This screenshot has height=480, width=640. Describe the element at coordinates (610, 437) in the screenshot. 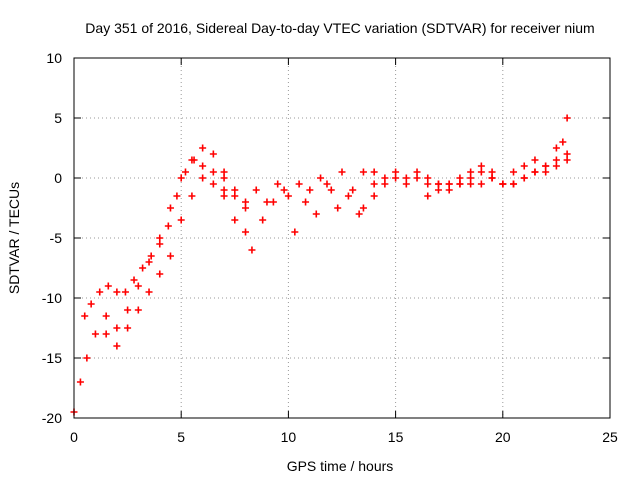

I see `x-tick-label: 25` at that location.